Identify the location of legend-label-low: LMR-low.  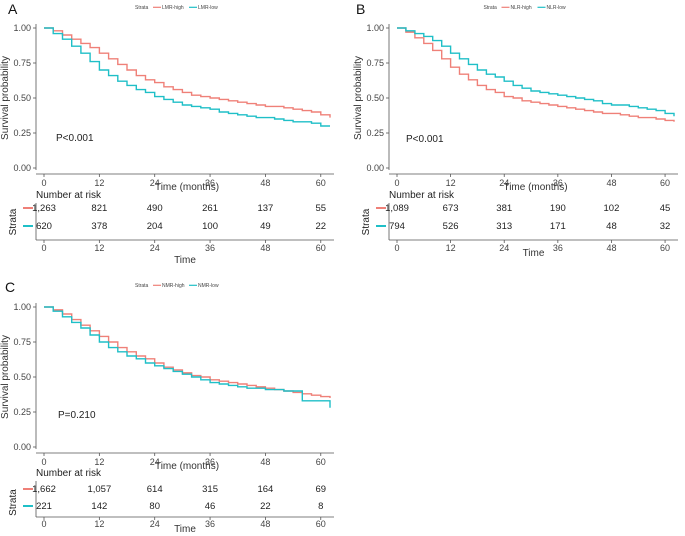
(208, 8).